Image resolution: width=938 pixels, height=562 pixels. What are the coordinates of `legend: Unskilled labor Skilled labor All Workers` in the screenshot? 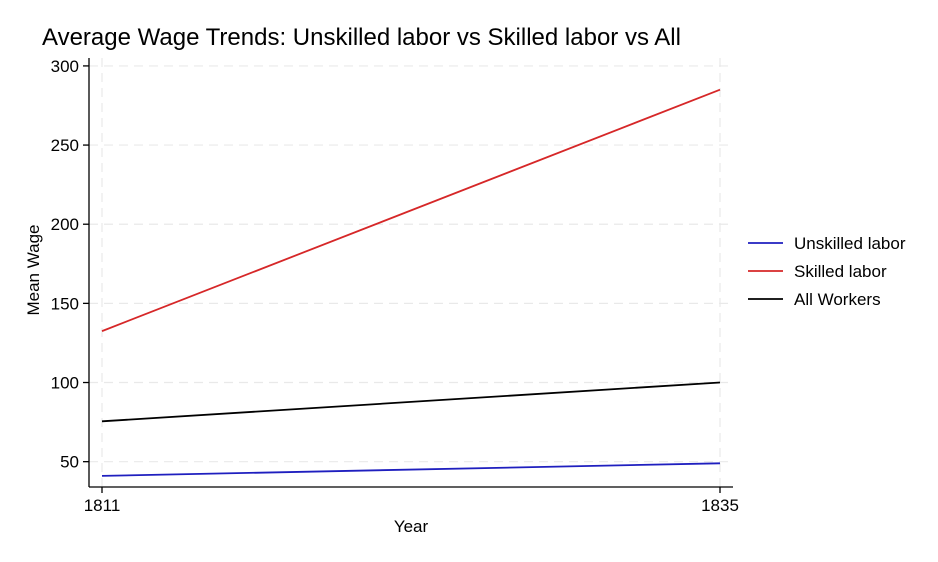 It's located at (827, 271).